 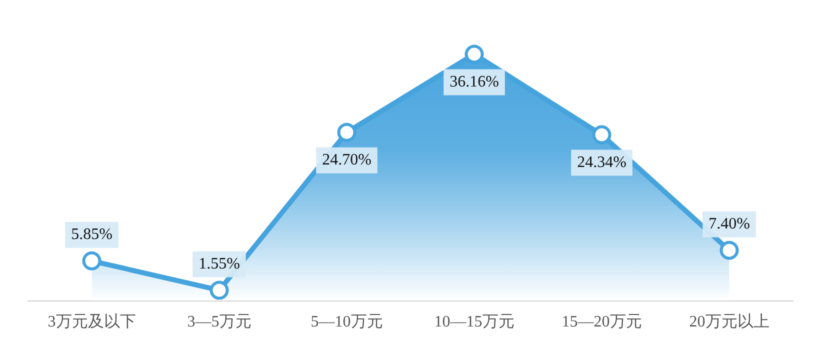 What do you see at coordinates (602, 322) in the screenshot?
I see `x-tick-label: 15—20万元` at bounding box center [602, 322].